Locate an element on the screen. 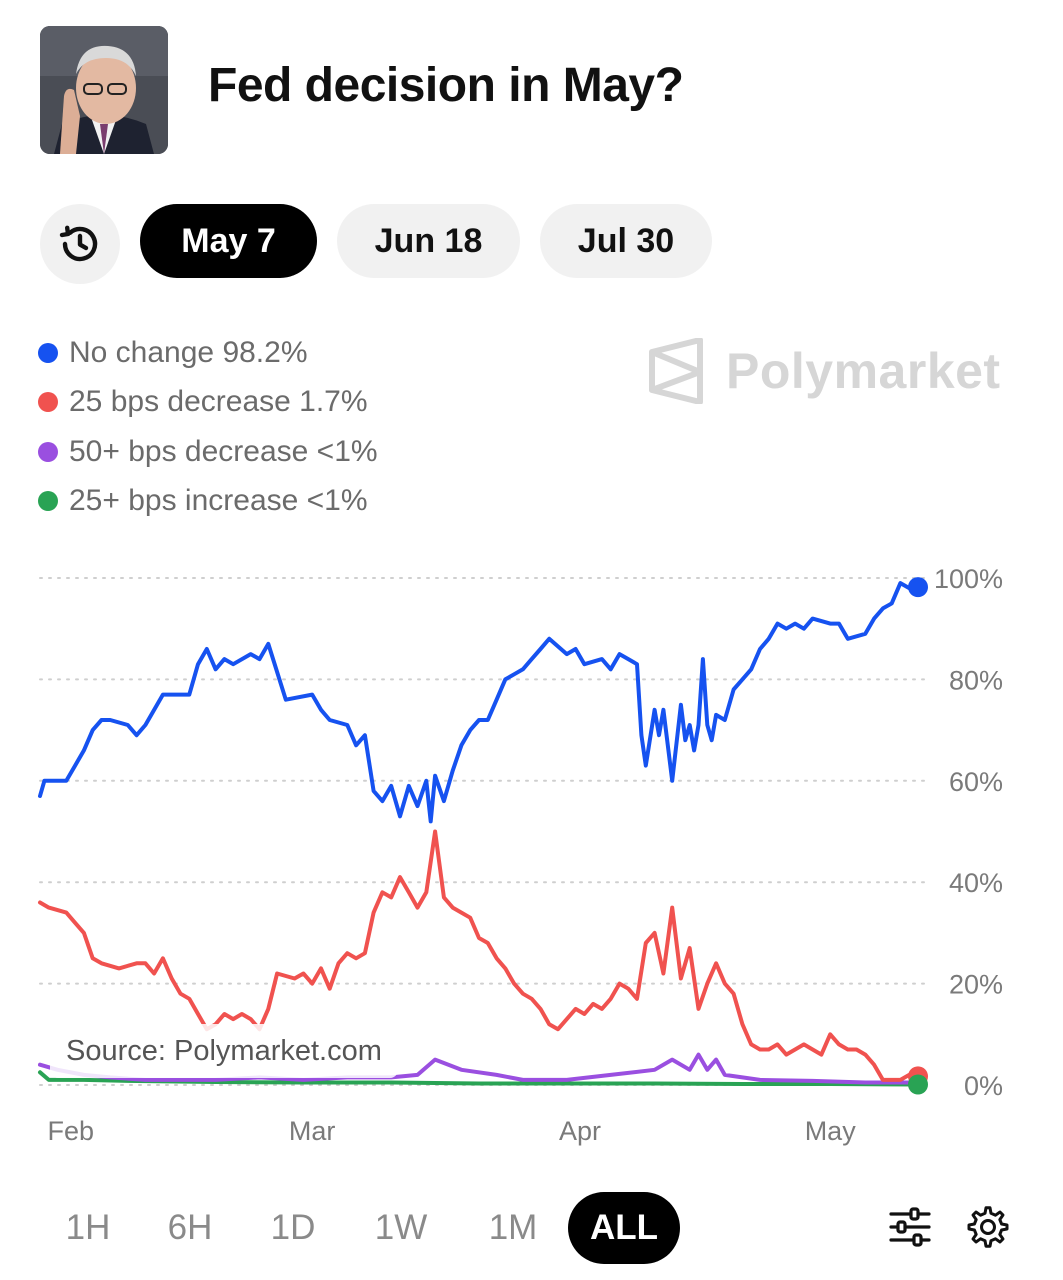 The height and width of the screenshot is (1280, 1063). legend-label: No change 98.2% is located at coordinates (188, 352).